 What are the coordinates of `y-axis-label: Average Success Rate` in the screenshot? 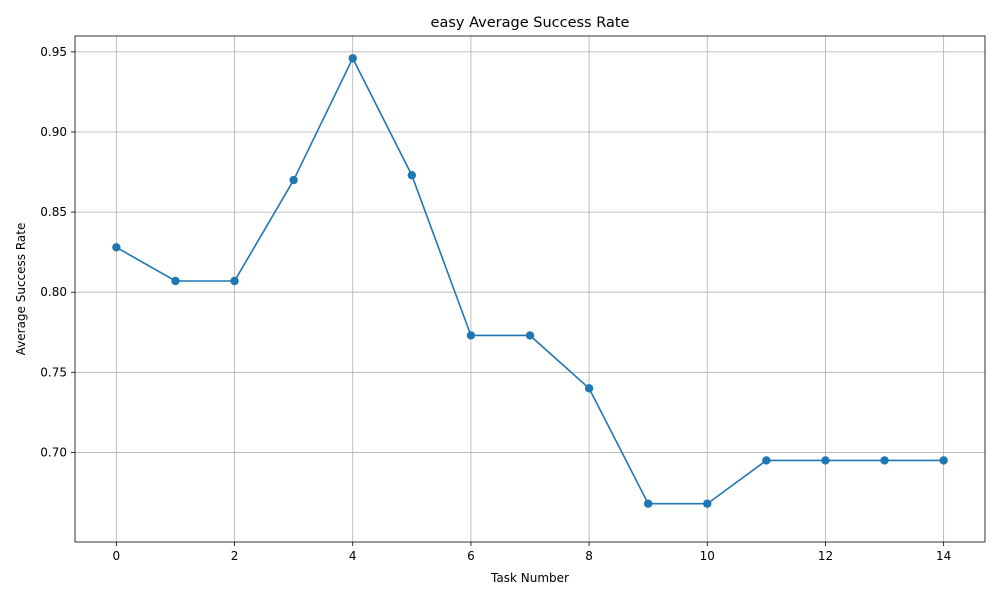 It's located at (21, 289).